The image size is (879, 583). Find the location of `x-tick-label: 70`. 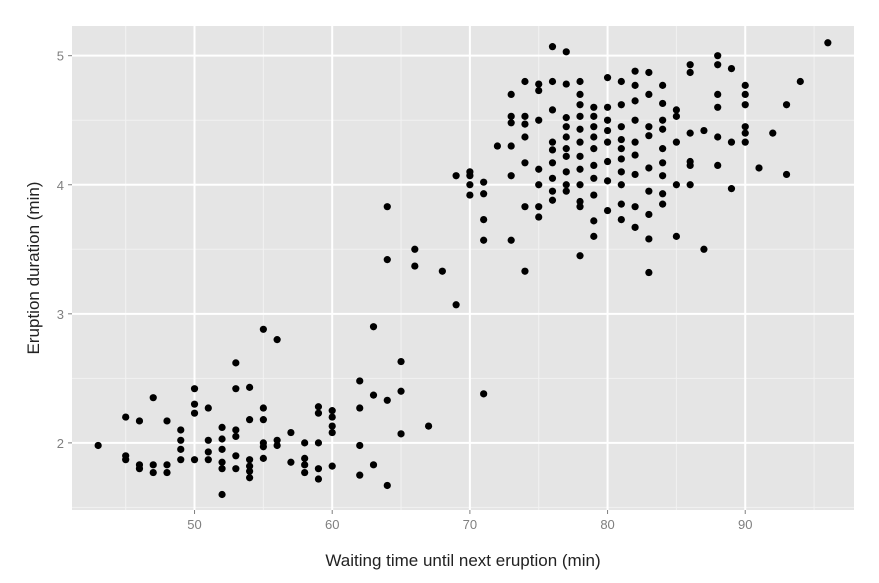

x-tick-label: 70 is located at coordinates (470, 524).